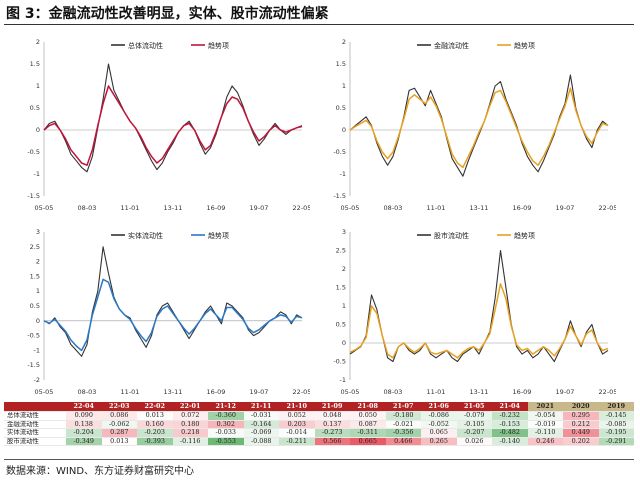 Image resolution: width=640 pixels, height=484 pixels. What do you see at coordinates (218, 45) in the screenshot?
I see `legend-label: 趋势项` at bounding box center [218, 45].